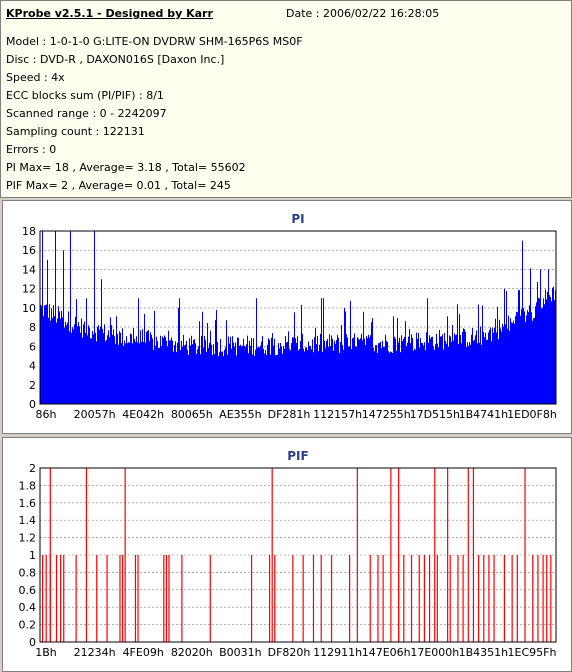  I want to click on x-tick-label: 17D515h, so click(435, 414).